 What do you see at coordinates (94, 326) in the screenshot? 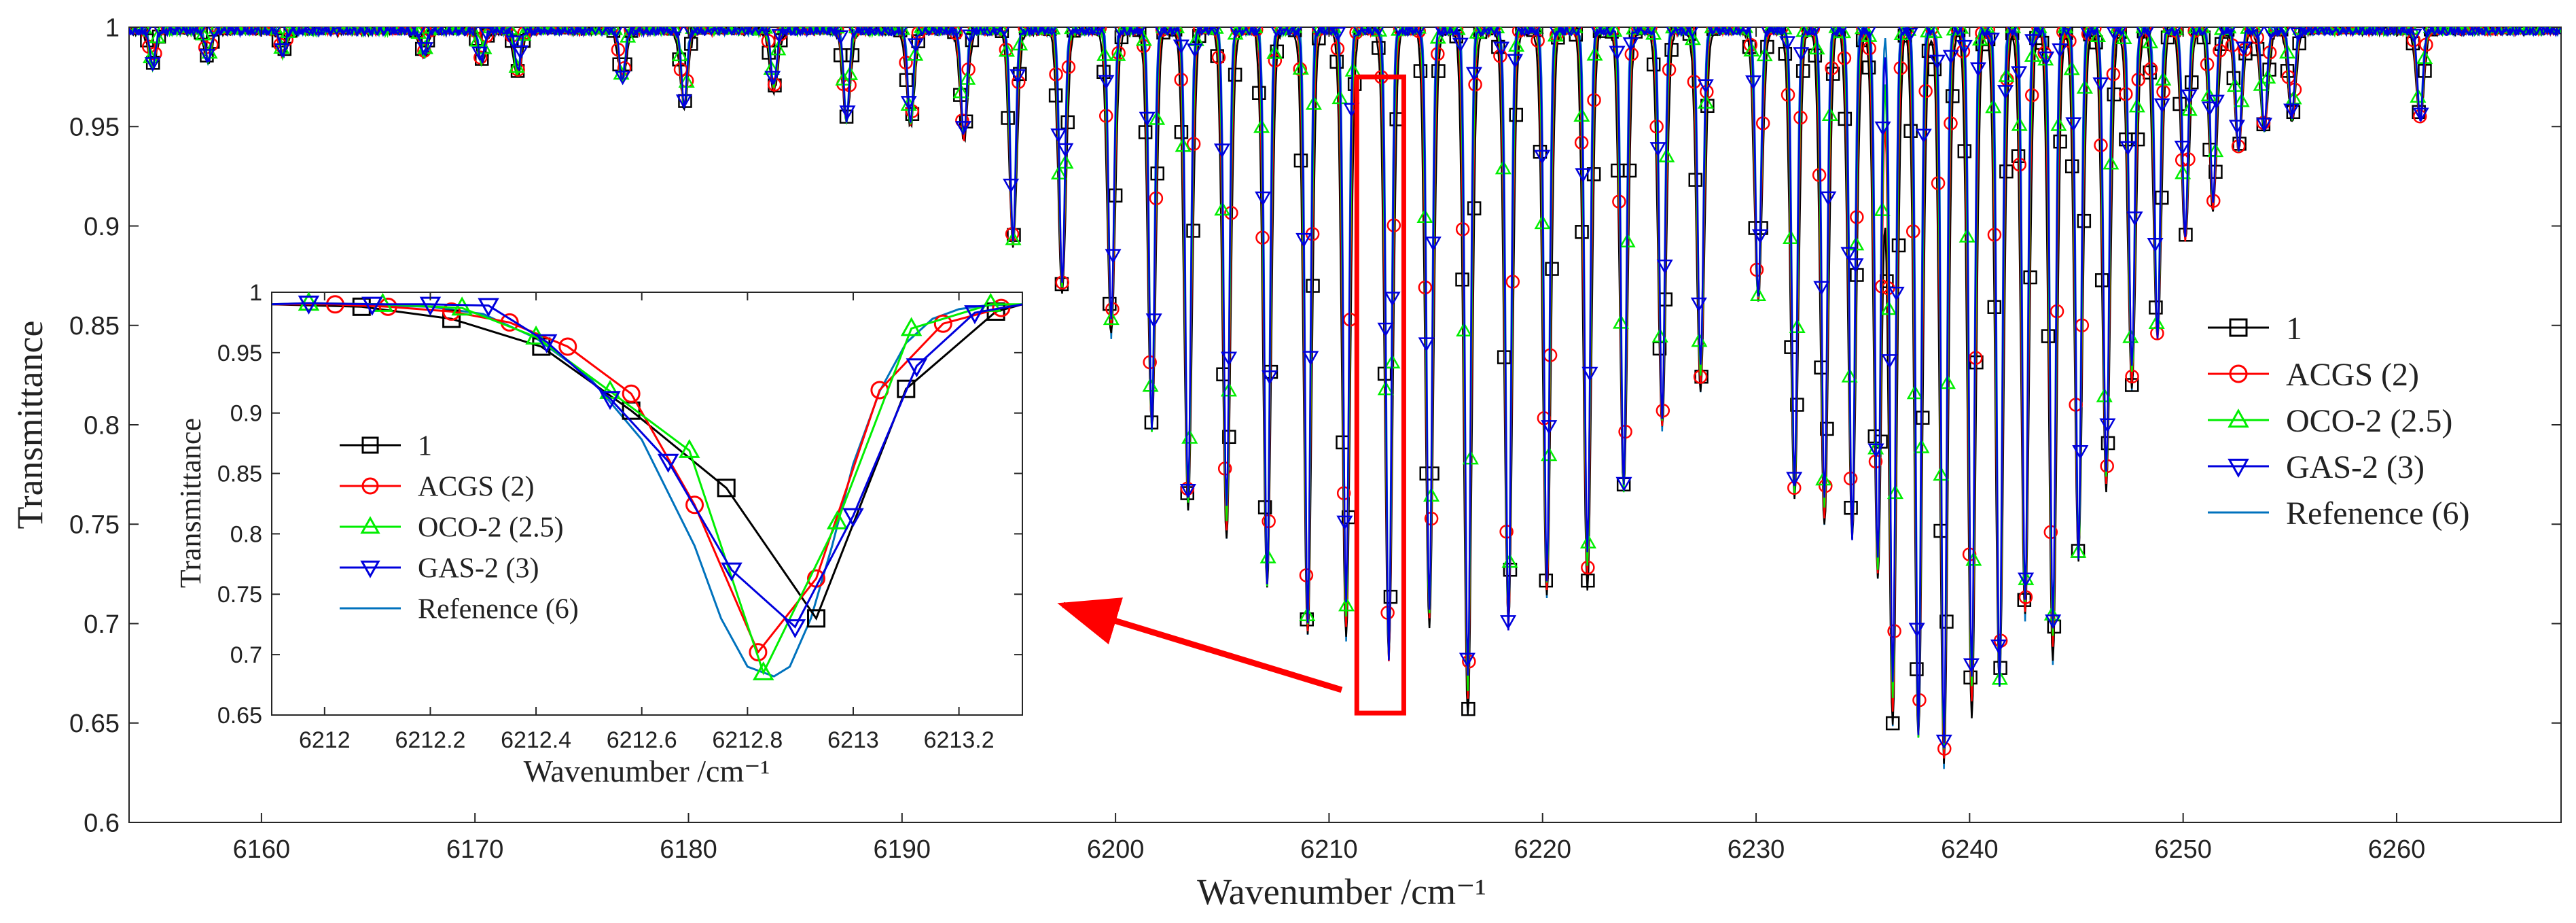
I see `main-y-tick-label: 0.85` at bounding box center [94, 326].